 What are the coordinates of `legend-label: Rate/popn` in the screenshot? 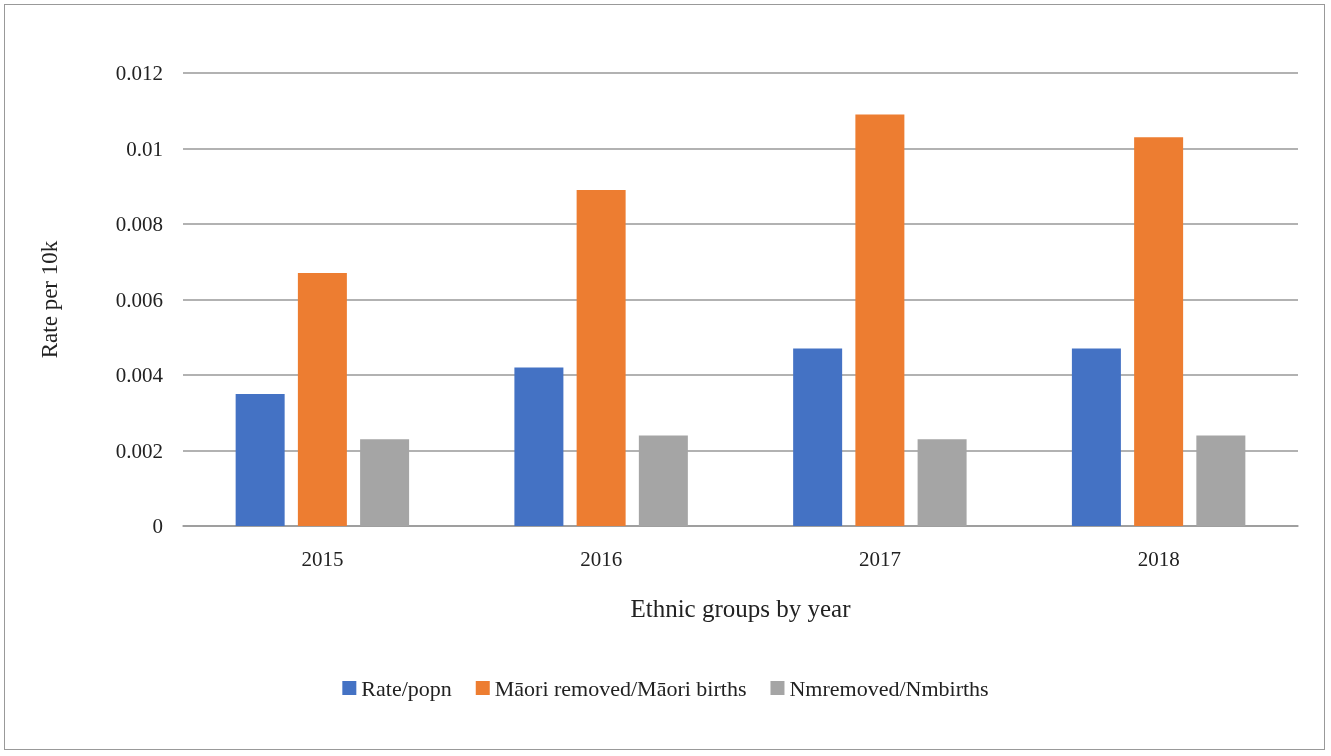 It's located at (406, 688).